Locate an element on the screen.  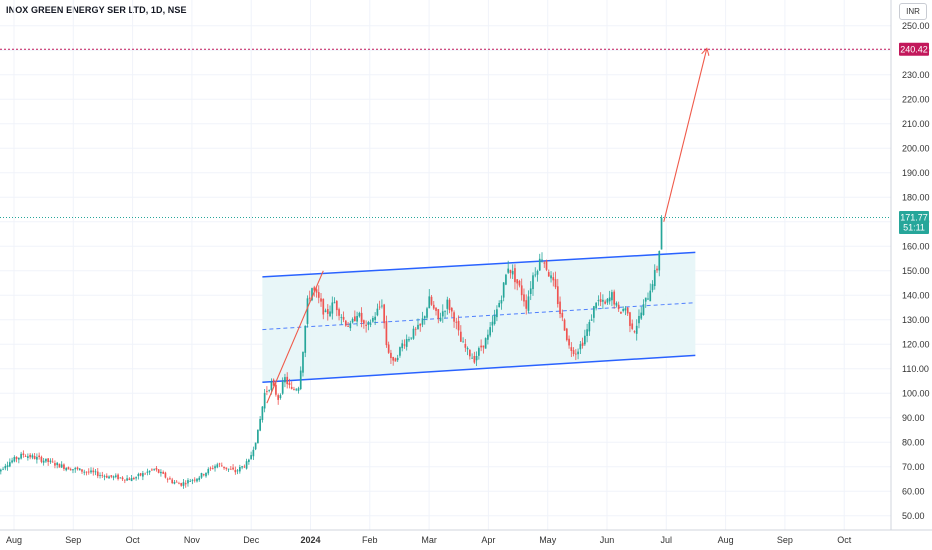
y-tick-label: 100.00 is located at coordinates (916, 393).